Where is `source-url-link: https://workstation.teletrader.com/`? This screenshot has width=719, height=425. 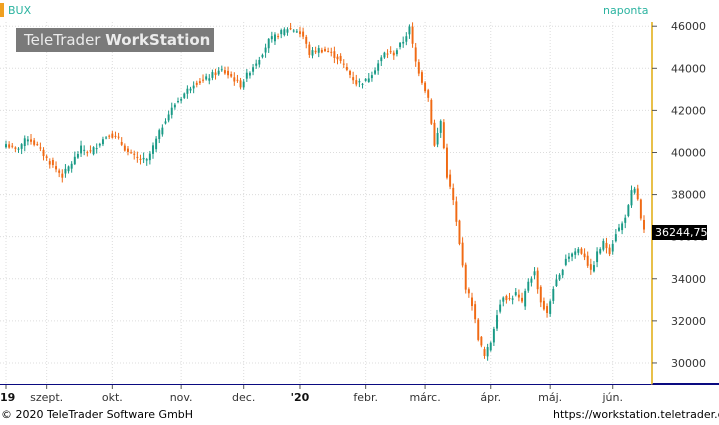
source-url-link: https://workstation.teletrader.com/ is located at coordinates (636, 414).